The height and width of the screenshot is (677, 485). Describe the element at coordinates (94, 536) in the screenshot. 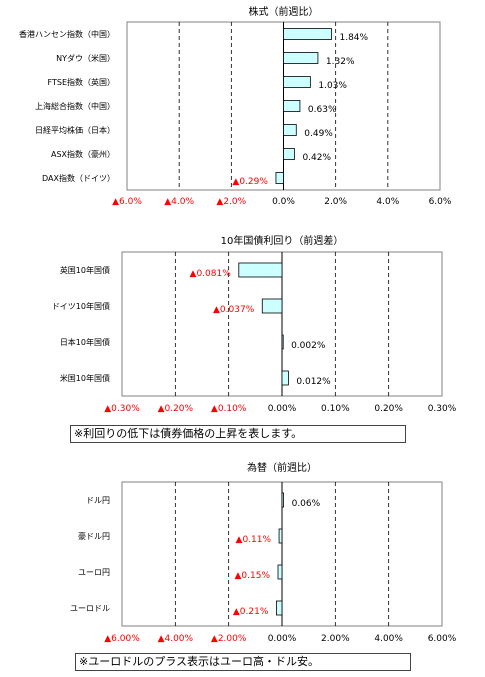

I see `fx-category-label: 豪ドル円` at that location.